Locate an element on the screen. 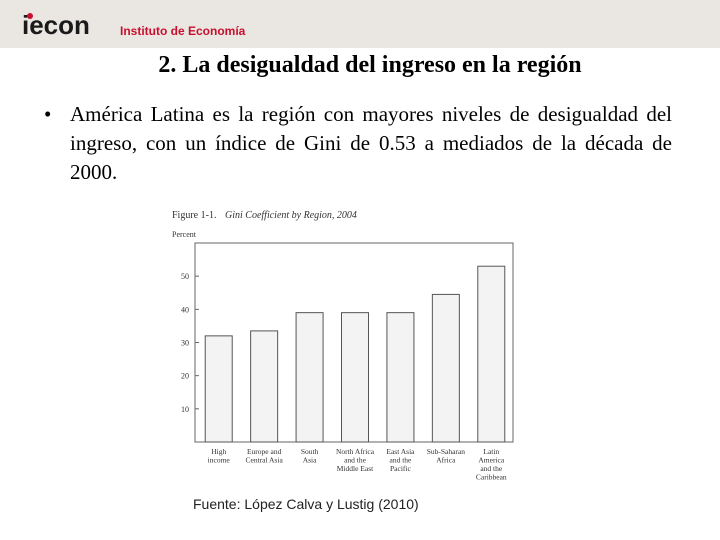 The image size is (720, 540). institute-name: Instituto de Economía is located at coordinates (183, 31).